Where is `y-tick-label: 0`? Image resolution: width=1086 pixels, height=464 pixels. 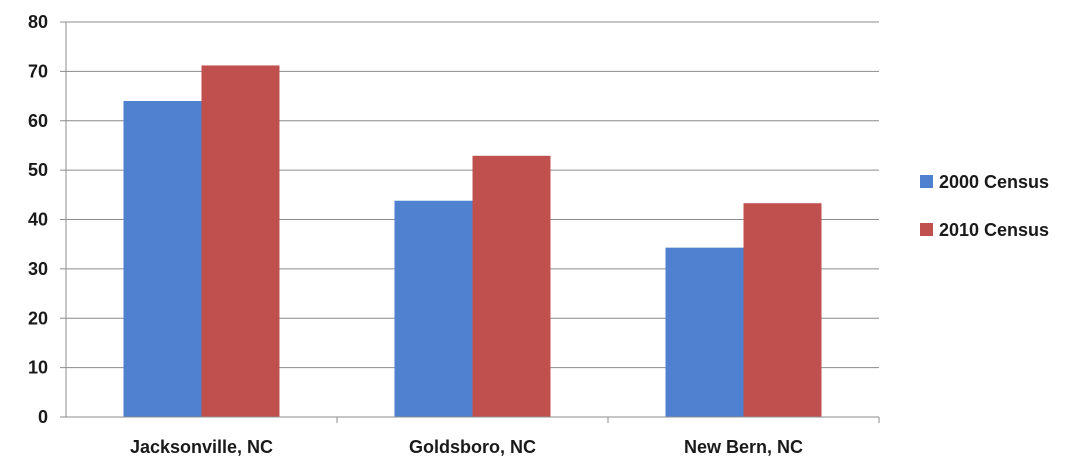 y-tick-label: 0 is located at coordinates (43, 417).